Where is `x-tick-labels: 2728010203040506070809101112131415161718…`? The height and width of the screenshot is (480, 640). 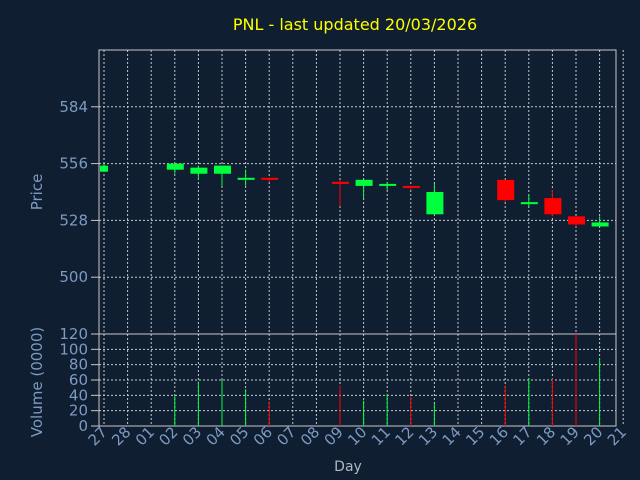 x-tick-labels: 2728010203040506070809101112131415161718… is located at coordinates (357, 436).